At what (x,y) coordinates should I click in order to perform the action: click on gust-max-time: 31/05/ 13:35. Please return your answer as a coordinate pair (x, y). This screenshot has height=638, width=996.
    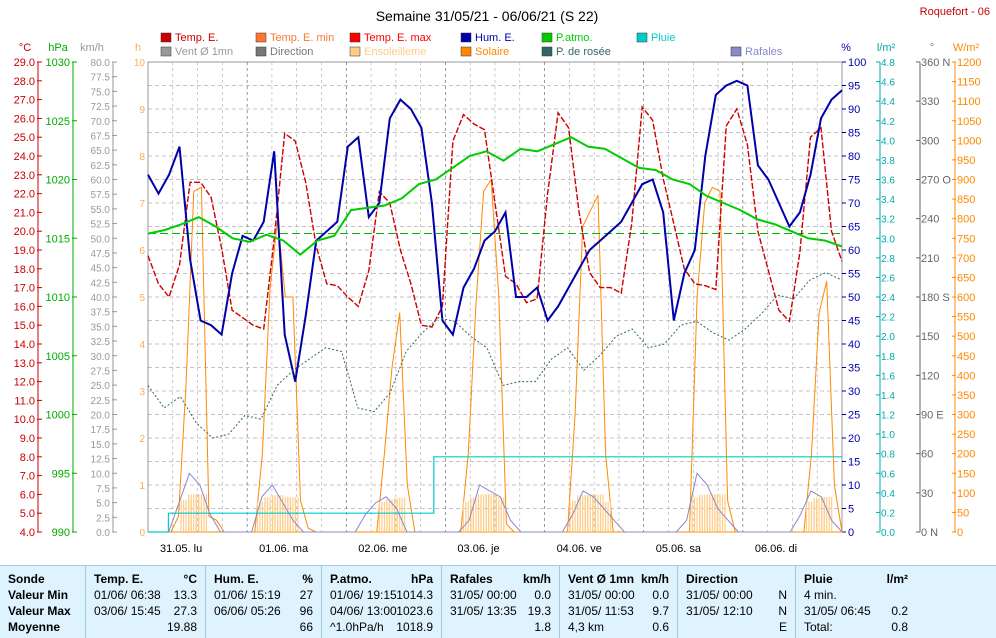
    Looking at the image, I should click on (483, 611).